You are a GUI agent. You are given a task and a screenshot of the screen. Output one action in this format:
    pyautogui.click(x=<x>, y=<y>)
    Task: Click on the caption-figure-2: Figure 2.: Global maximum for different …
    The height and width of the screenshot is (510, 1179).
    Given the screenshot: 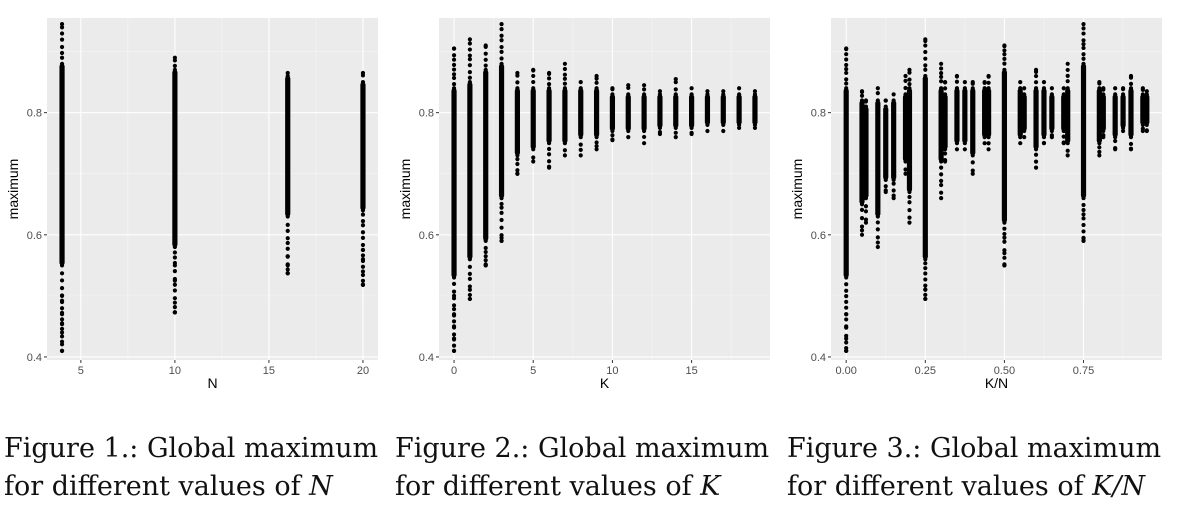 What is the action you would take?
    pyautogui.click(x=582, y=468)
    